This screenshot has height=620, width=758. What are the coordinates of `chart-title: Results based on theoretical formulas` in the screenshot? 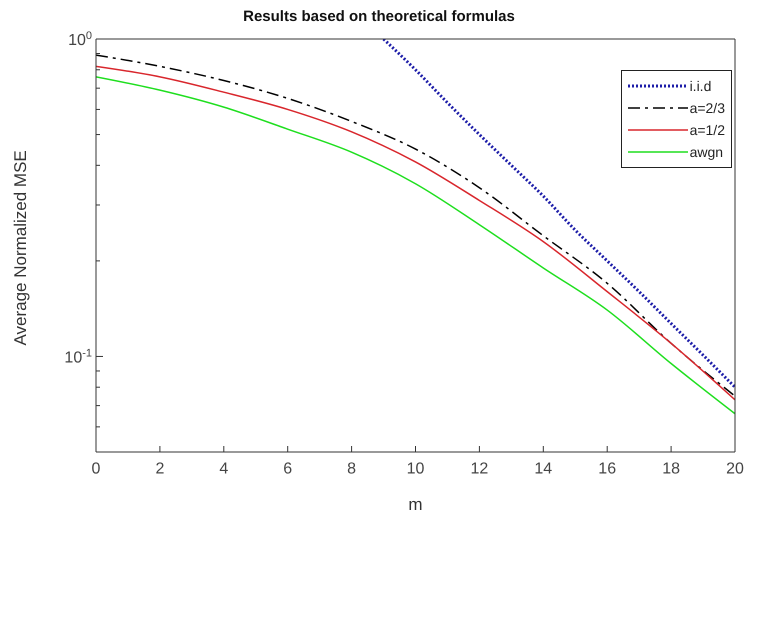 It's located at (379, 17).